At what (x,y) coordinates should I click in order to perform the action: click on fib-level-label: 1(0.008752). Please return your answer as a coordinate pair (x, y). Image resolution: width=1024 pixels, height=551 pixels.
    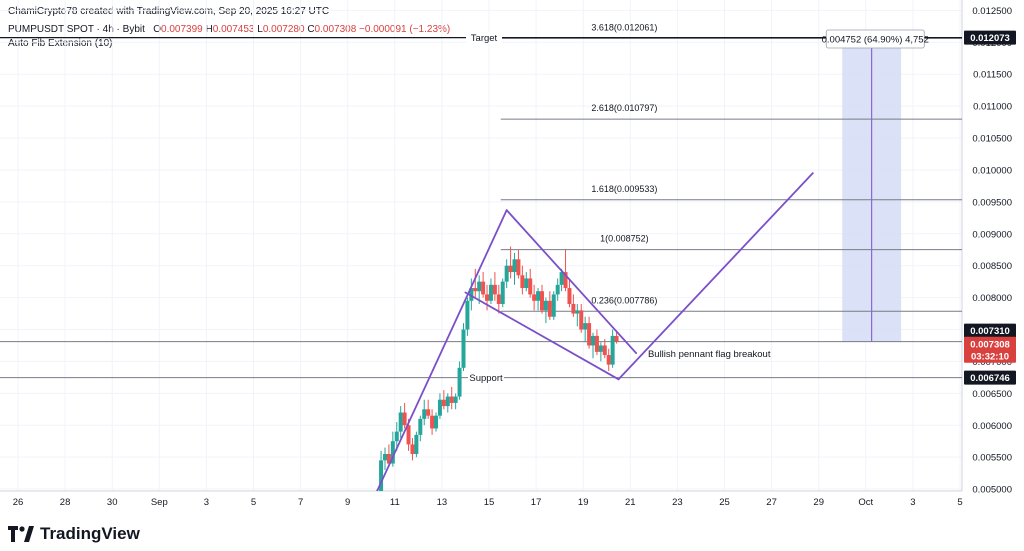
    Looking at the image, I should click on (624, 239).